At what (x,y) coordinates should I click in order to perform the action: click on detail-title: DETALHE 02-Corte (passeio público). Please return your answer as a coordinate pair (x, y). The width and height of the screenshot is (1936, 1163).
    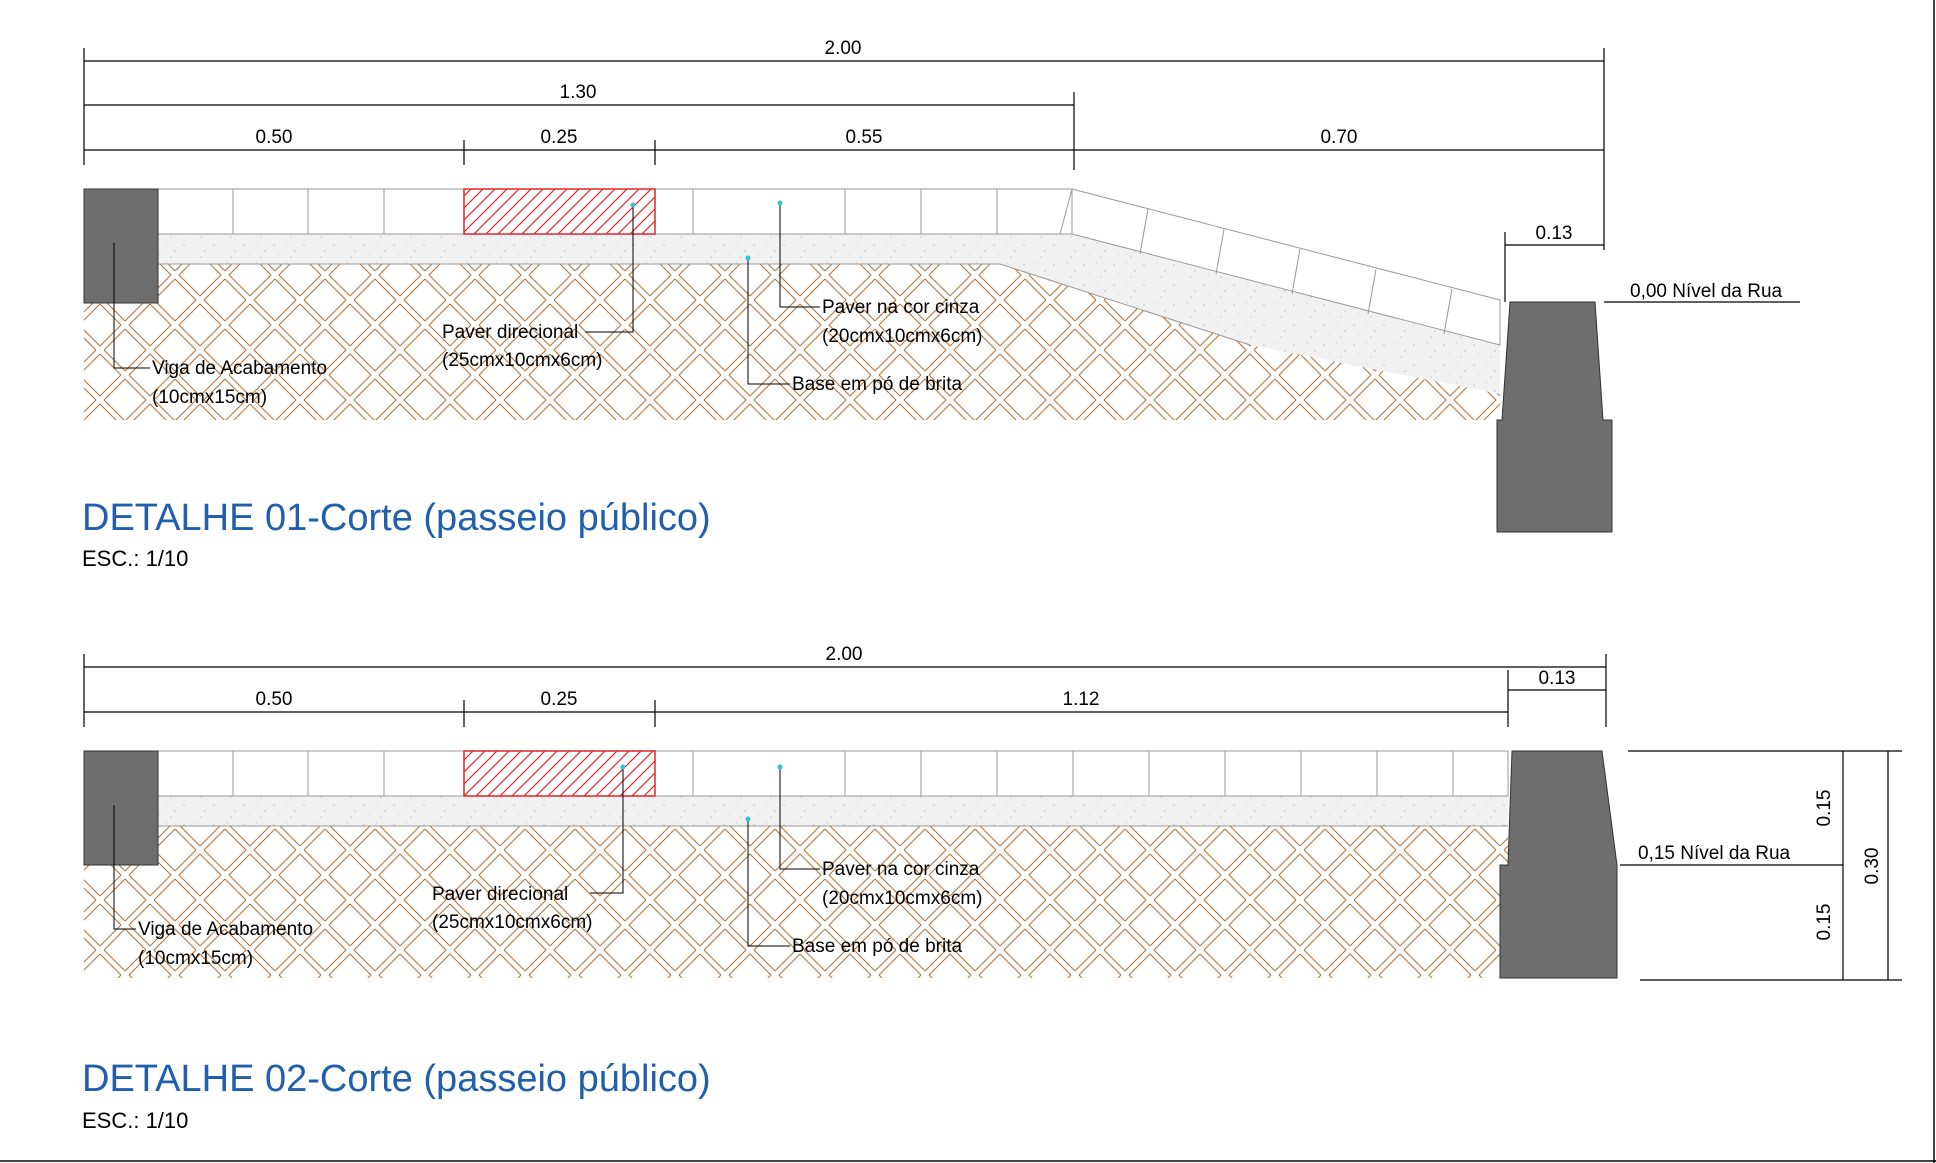
    Looking at the image, I should click on (396, 1079).